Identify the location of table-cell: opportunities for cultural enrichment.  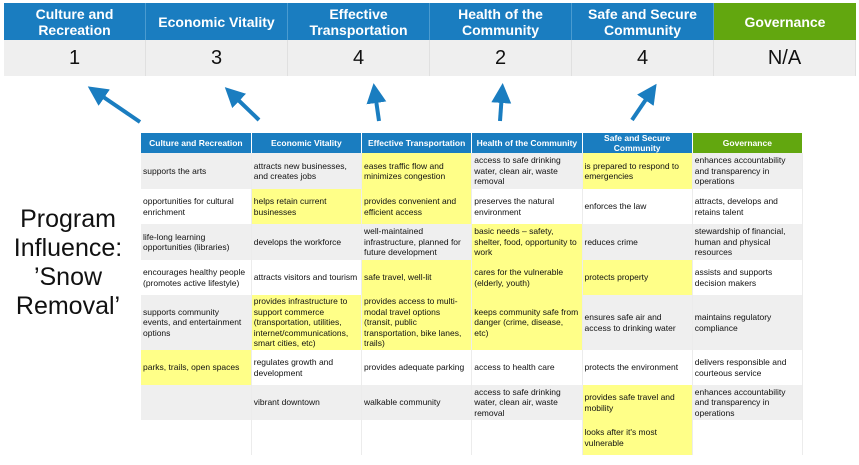
(196, 206).